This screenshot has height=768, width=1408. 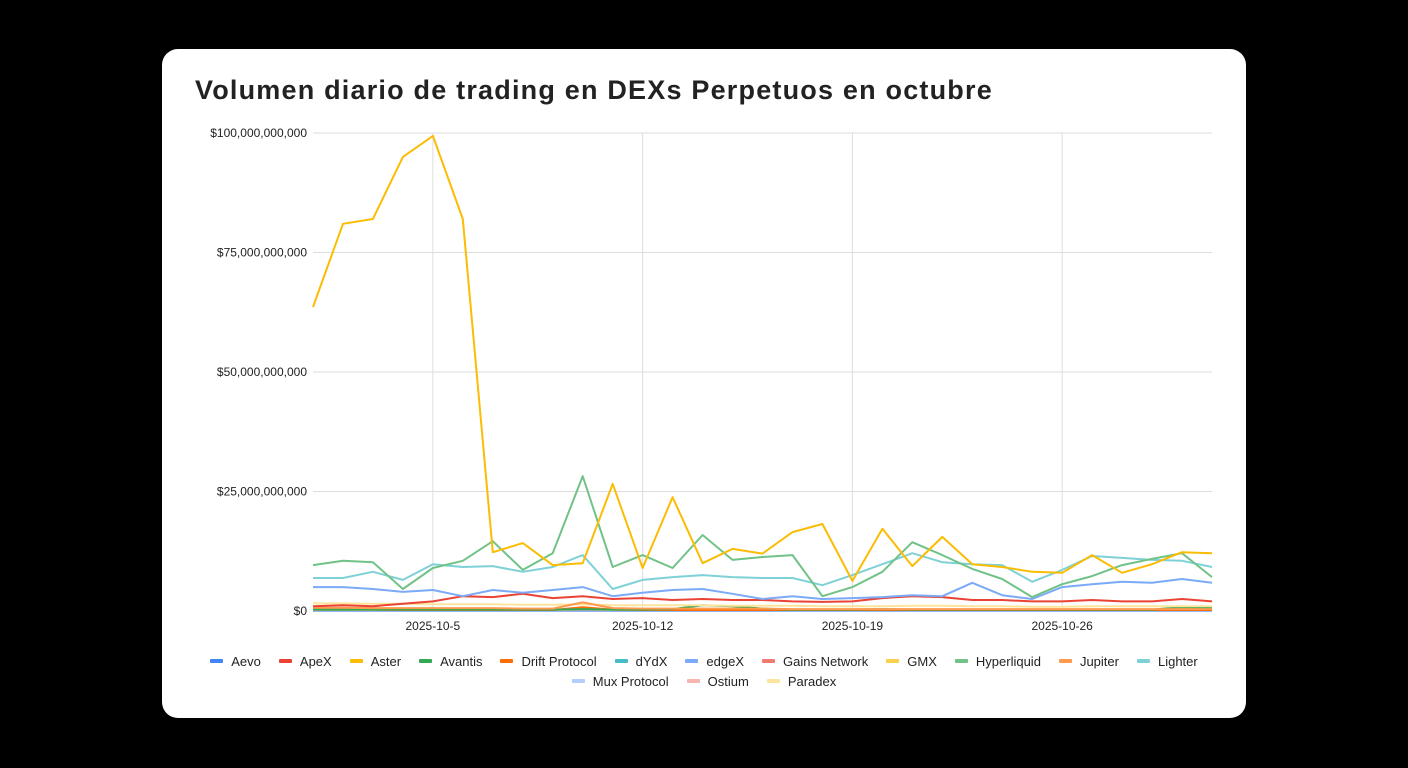 I want to click on series-line-paradex, so click(x=762, y=605).